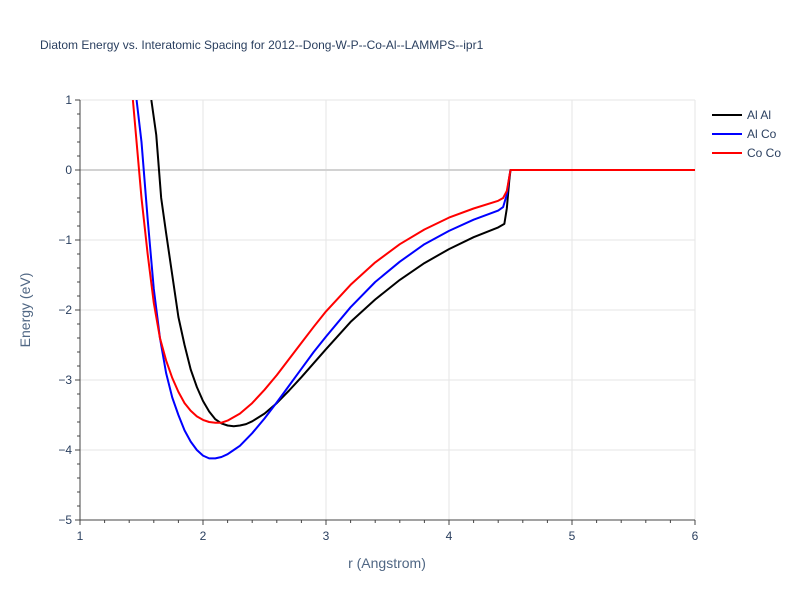 Image resolution: width=800 pixels, height=605 pixels. I want to click on legend-item-co-co: Co Co, so click(746, 153).